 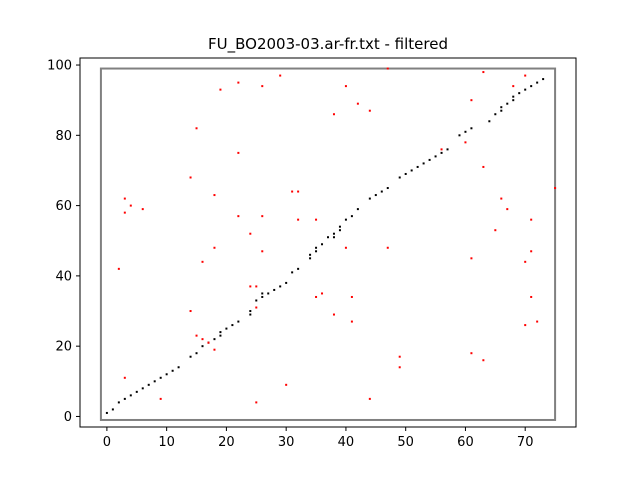 What do you see at coordinates (166, 442) in the screenshot?
I see `x-tick-label: 10` at bounding box center [166, 442].